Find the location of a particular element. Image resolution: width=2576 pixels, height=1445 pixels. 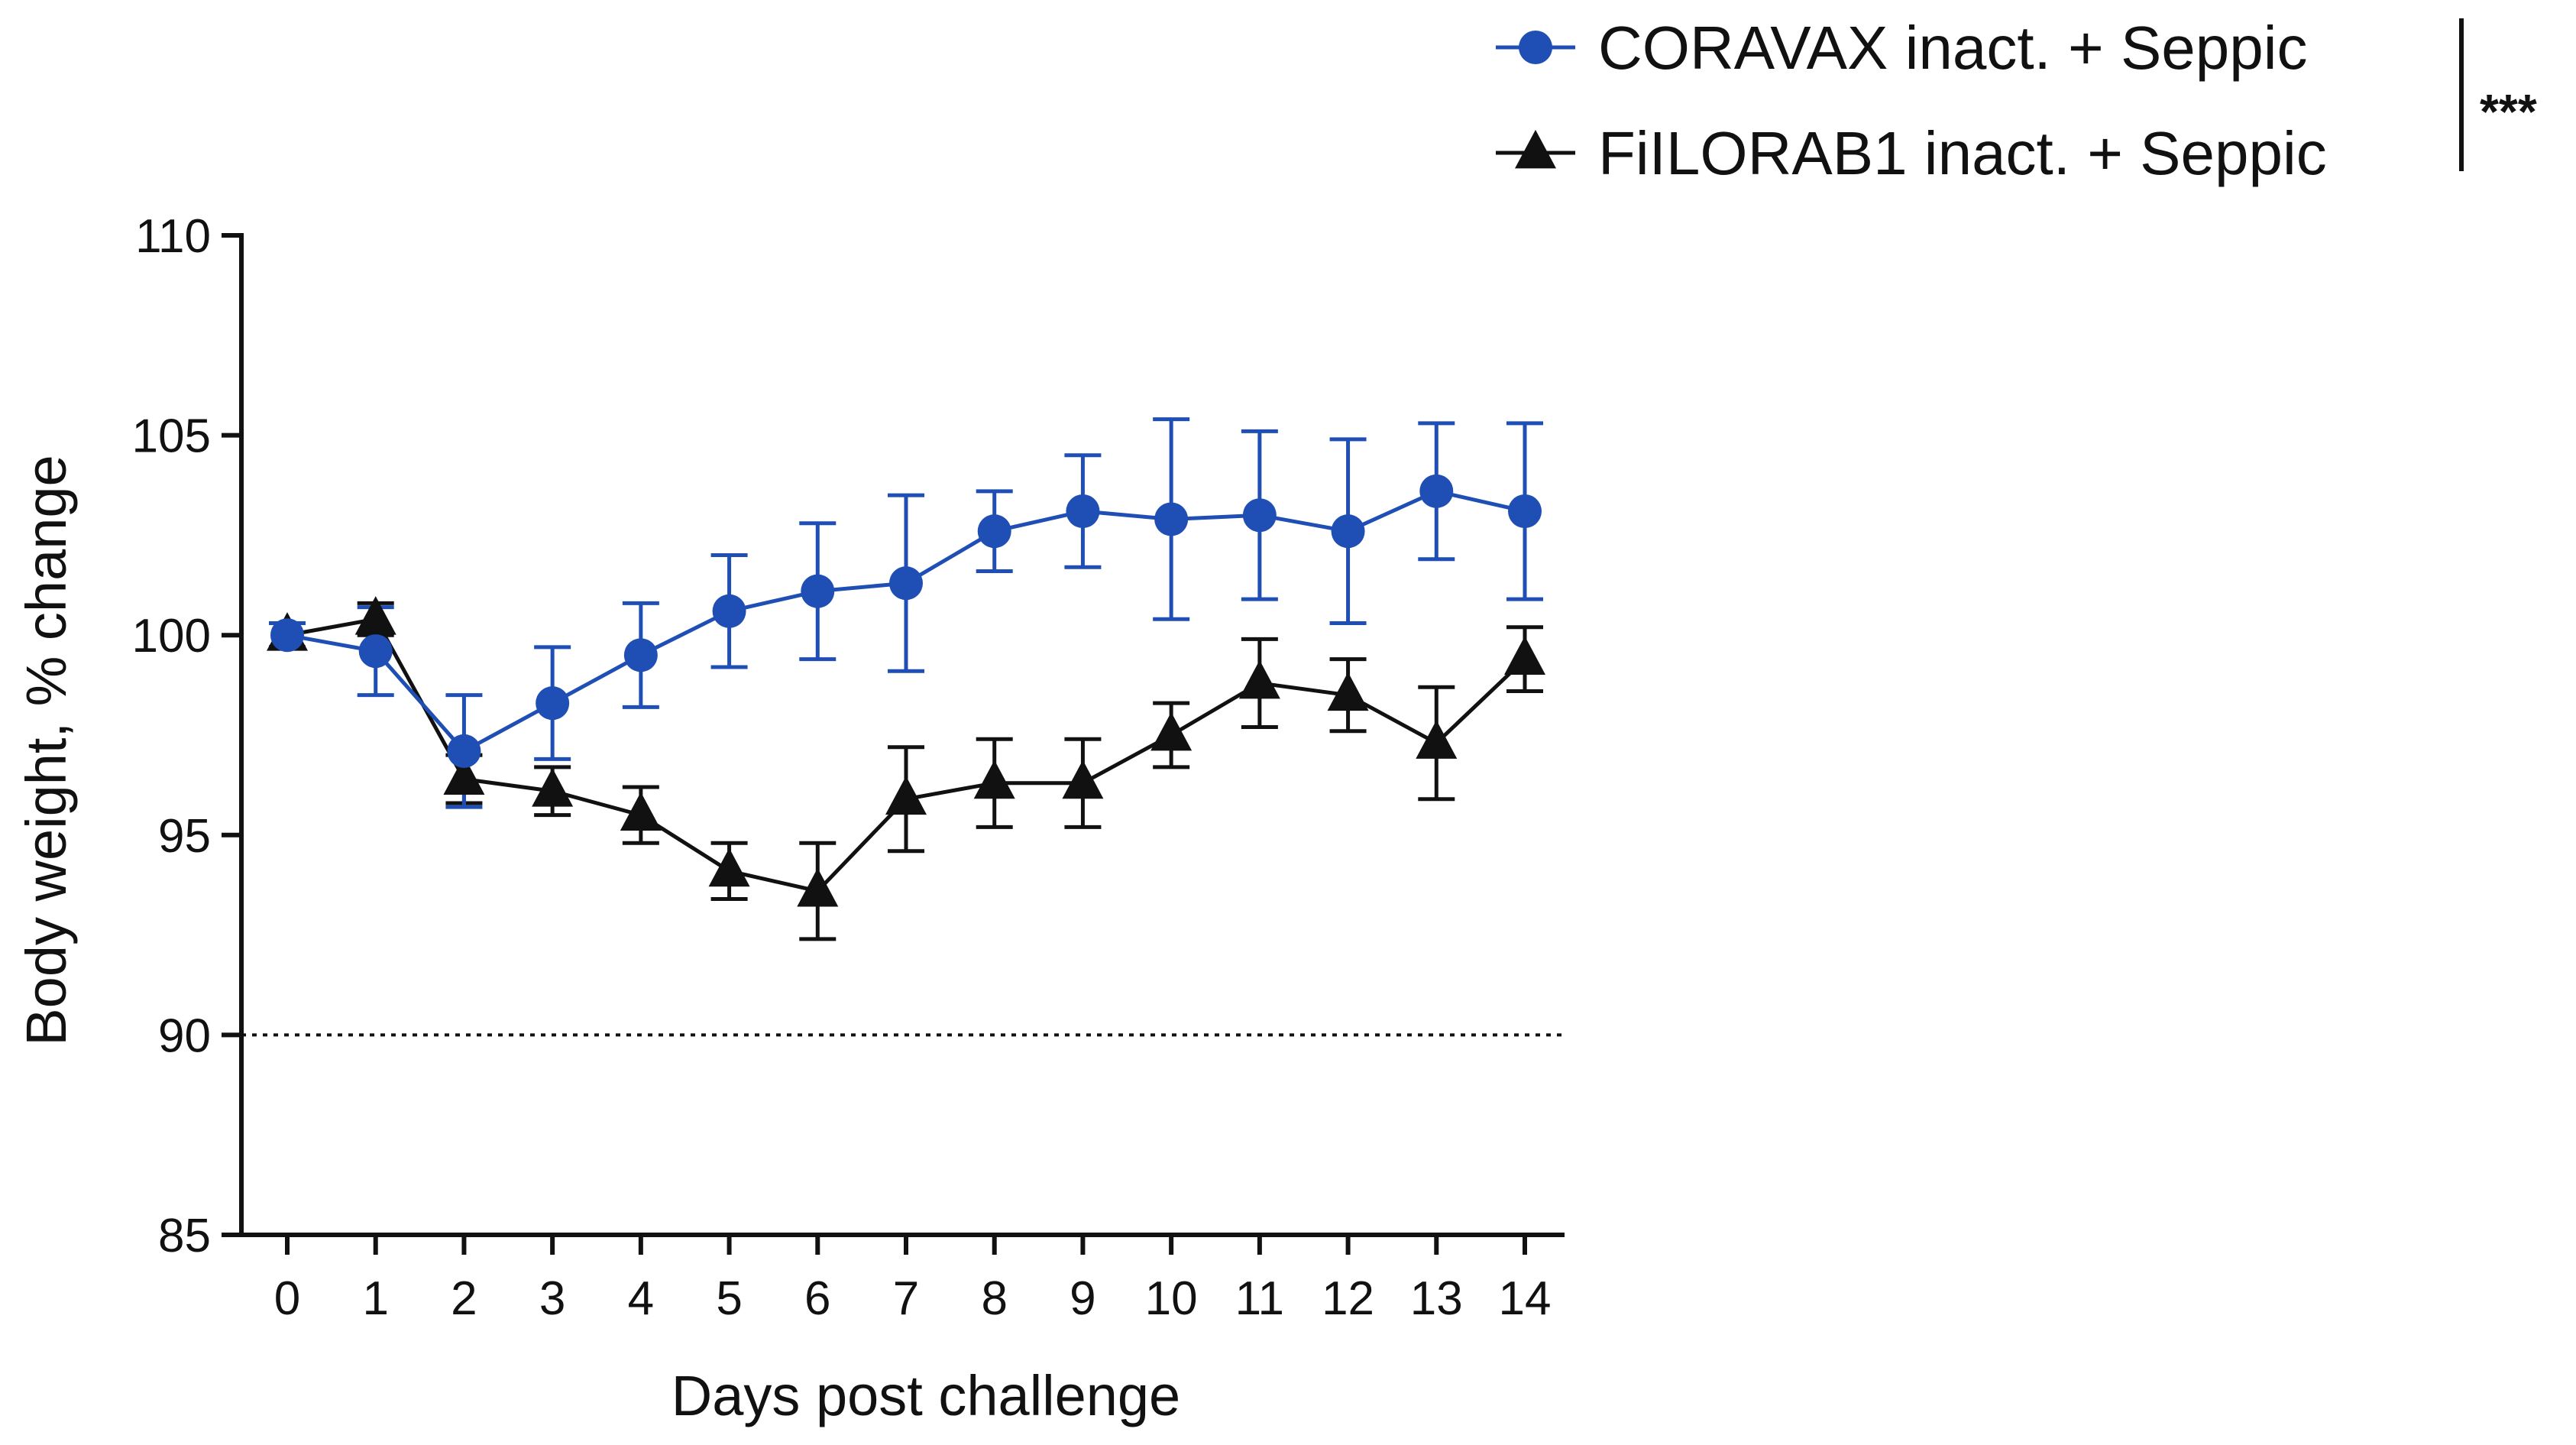

x-tick-label: 4 is located at coordinates (641, 1298).